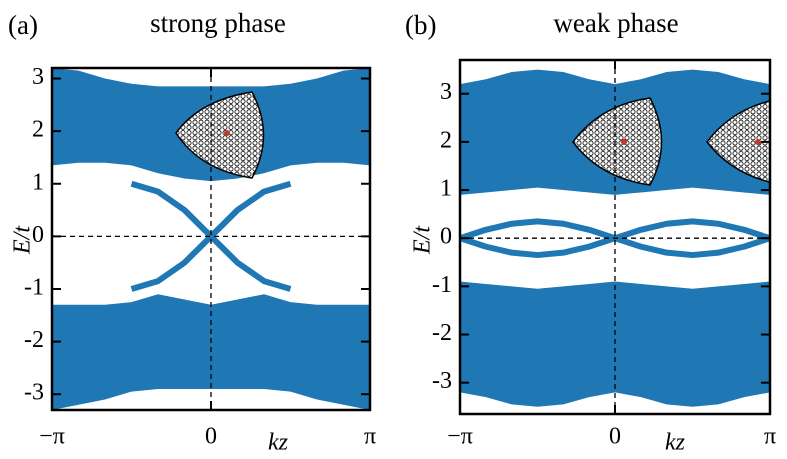 This screenshot has height=459, width=787. What do you see at coordinates (211, 236) in the screenshot?
I see `surface-state` at bounding box center [211, 236].